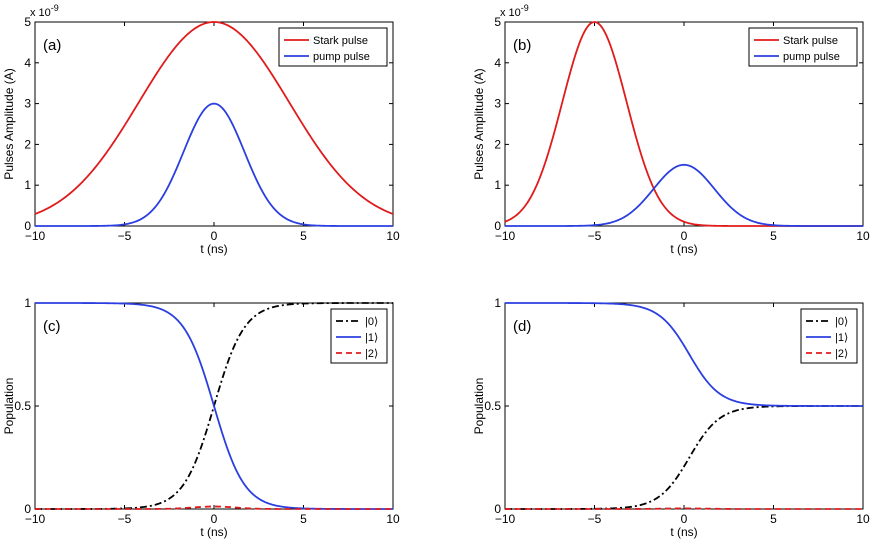 This screenshot has width=872, height=545. Describe the element at coordinates (522, 45) in the screenshot. I see `panel-label: (b)` at that location.